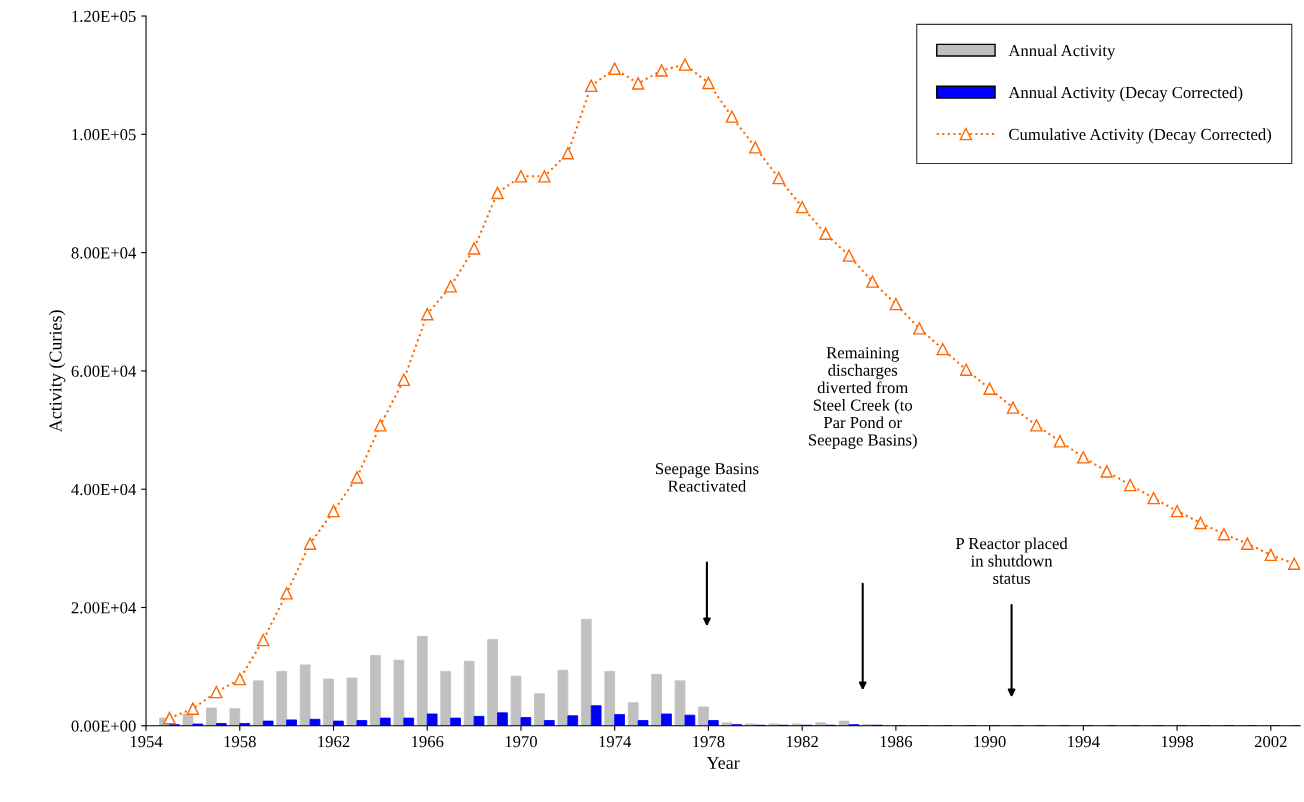 The height and width of the screenshot is (802, 1304). What do you see at coordinates (990, 742) in the screenshot?
I see `x-tick-label: 1990` at bounding box center [990, 742].